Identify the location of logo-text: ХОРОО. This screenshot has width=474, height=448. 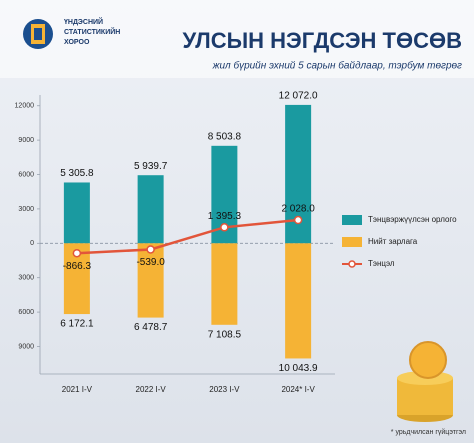
(77, 42).